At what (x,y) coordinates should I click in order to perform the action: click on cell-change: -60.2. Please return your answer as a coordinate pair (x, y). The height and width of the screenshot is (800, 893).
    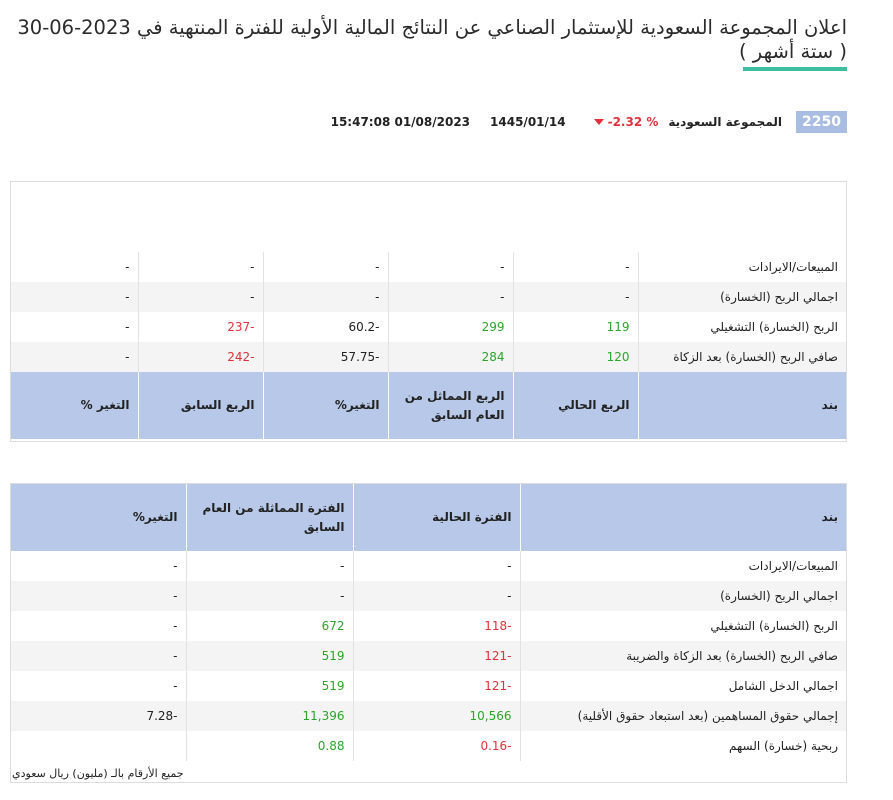
    Looking at the image, I should click on (325, 327).